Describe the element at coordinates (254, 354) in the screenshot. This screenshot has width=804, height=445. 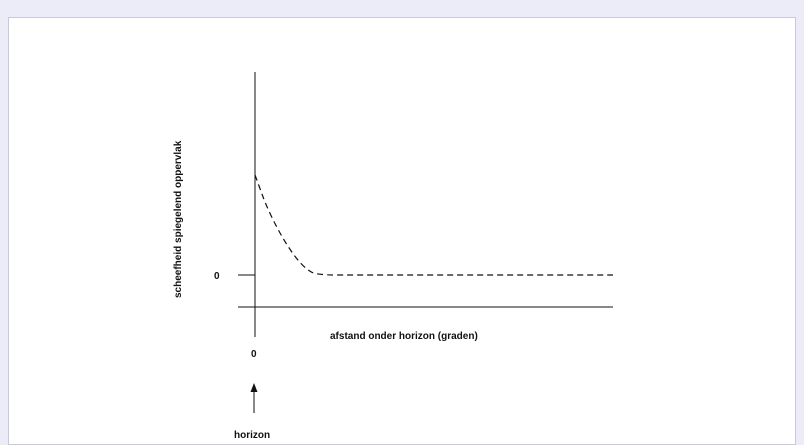
I see `x-tick-label: 0` at that location.